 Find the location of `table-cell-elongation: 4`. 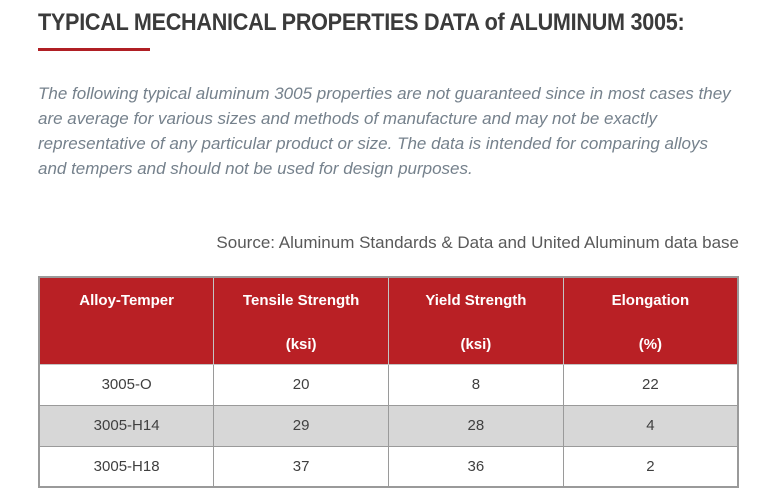

table-cell-elongation: 4 is located at coordinates (650, 425).